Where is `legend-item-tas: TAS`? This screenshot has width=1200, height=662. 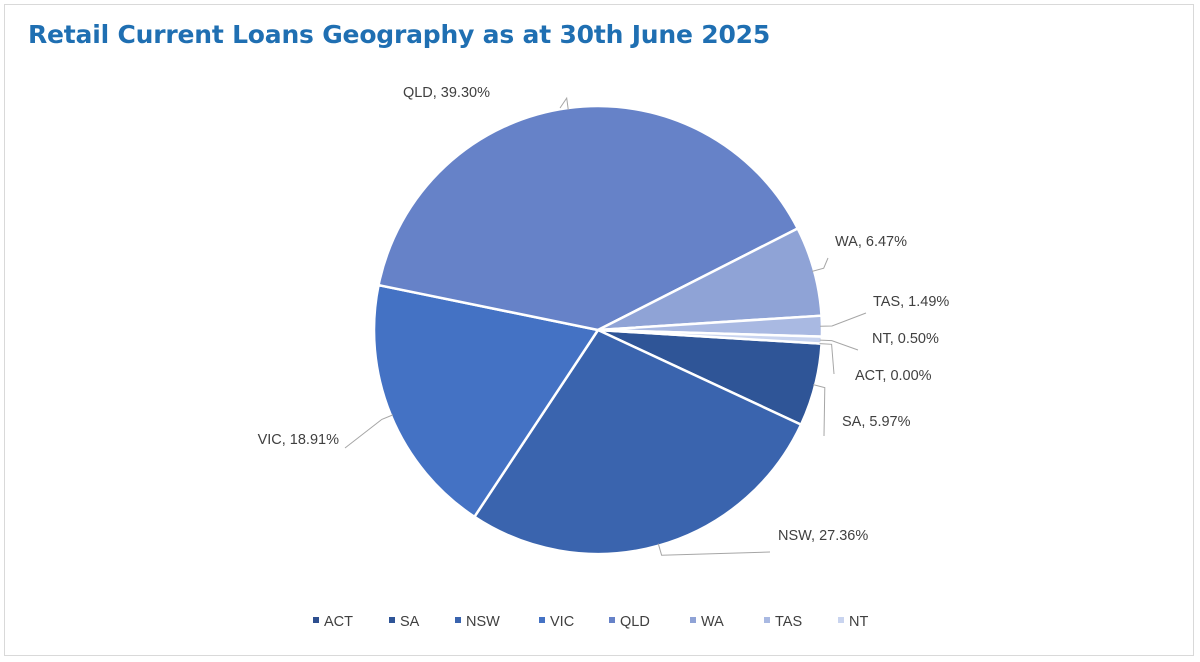 legend-item-tas: TAS is located at coordinates (783, 622).